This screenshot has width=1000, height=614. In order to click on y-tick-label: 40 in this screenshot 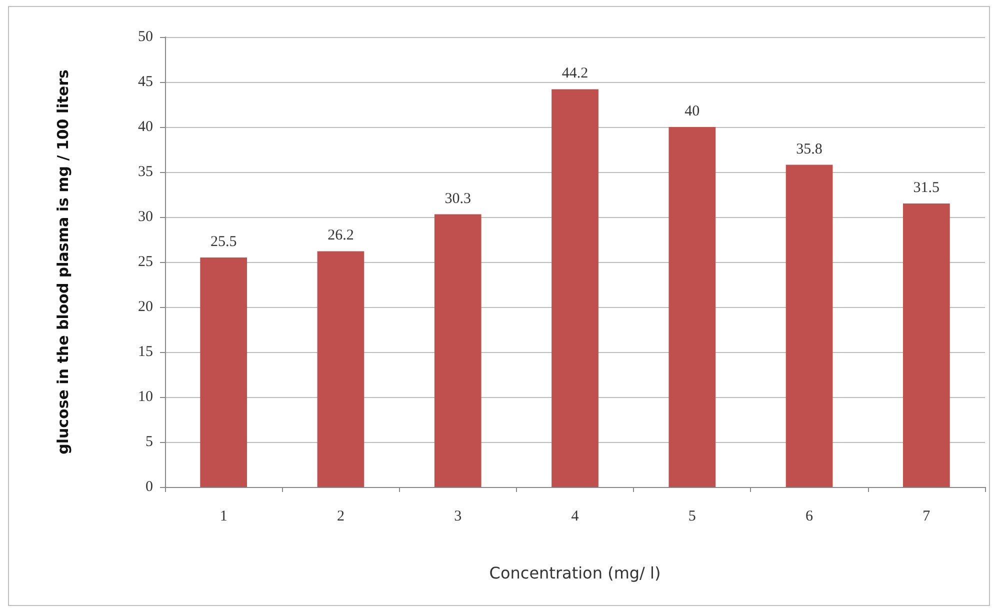, I will do `click(145, 127)`.